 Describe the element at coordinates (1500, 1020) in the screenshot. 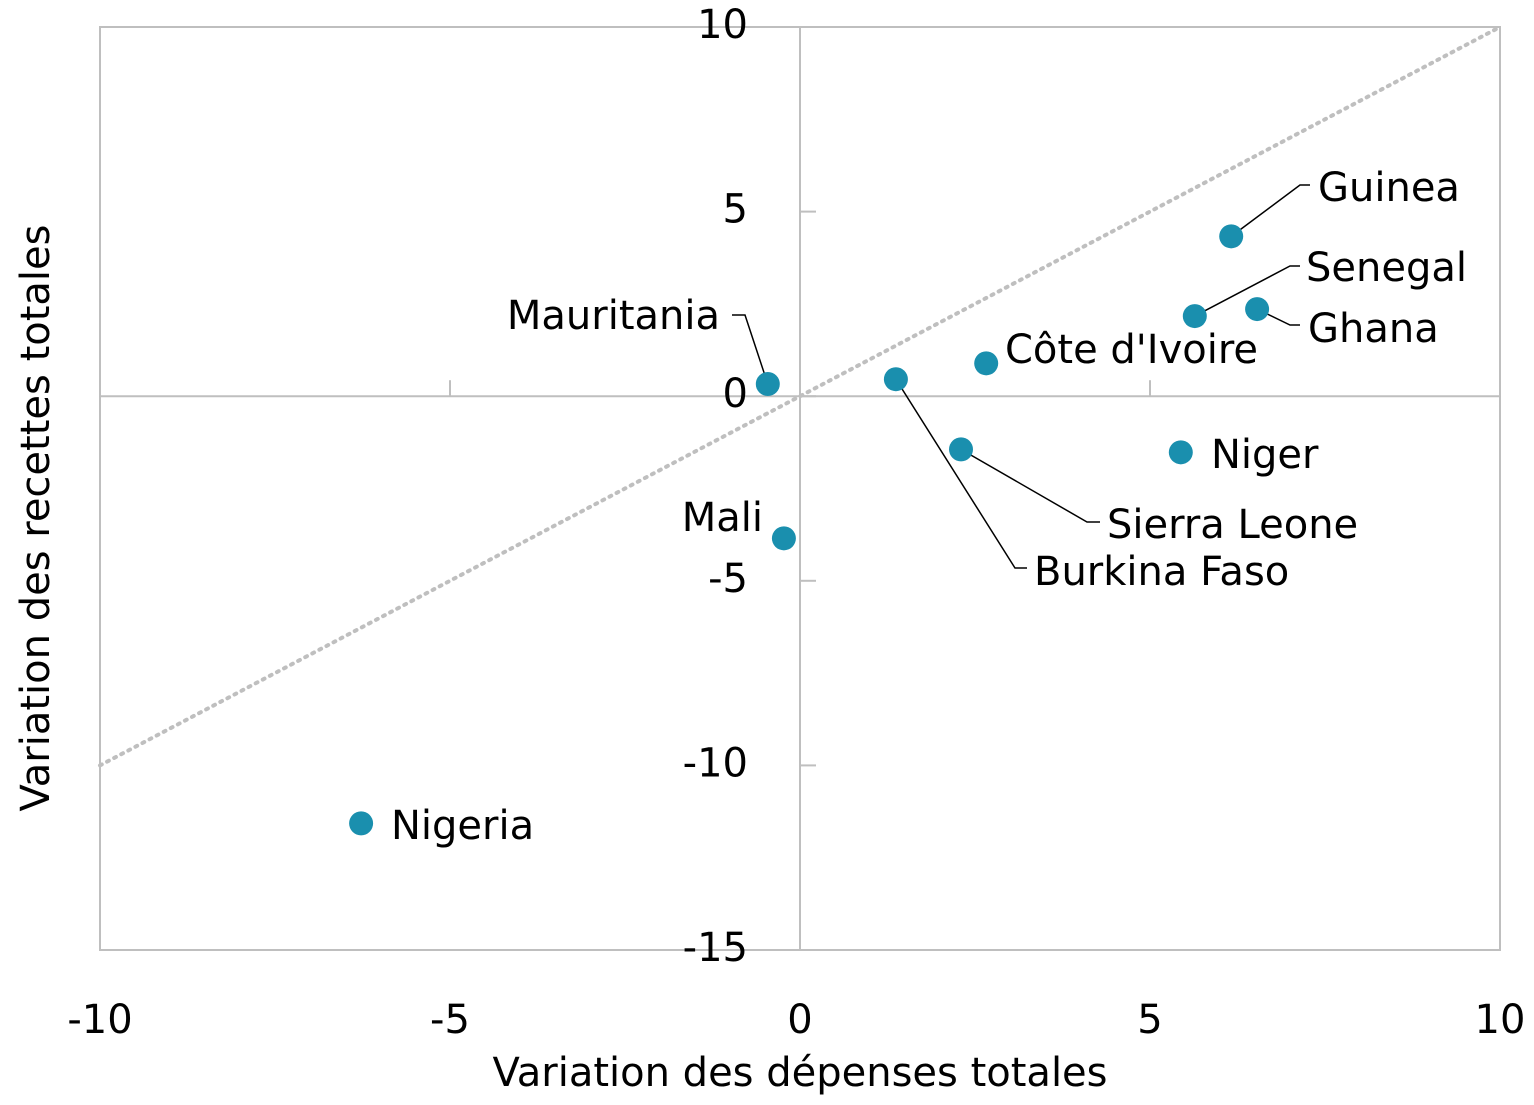

I see `x-tick-label: 10` at that location.